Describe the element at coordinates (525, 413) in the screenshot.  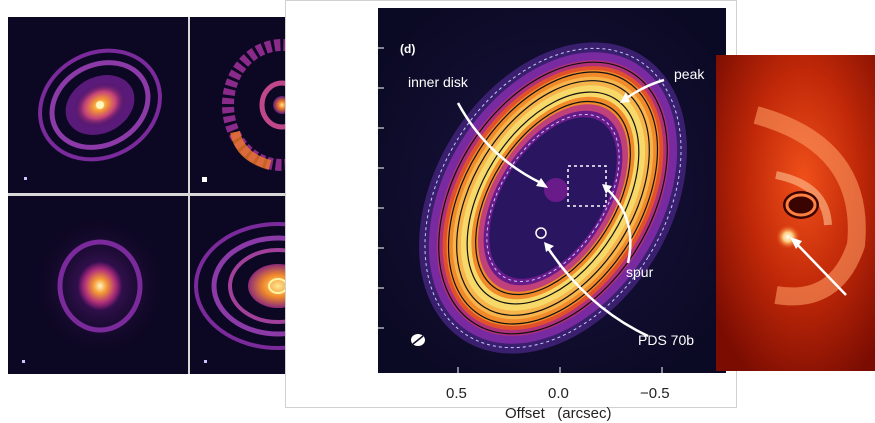
I see `x-axis-label: Offset` at that location.